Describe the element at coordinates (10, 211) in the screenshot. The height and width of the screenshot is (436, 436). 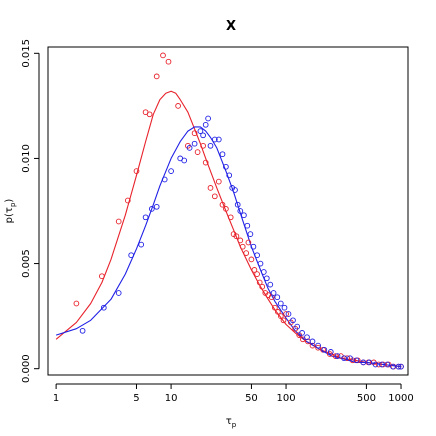
I see `y-axis-label: p(τp)` at that location.